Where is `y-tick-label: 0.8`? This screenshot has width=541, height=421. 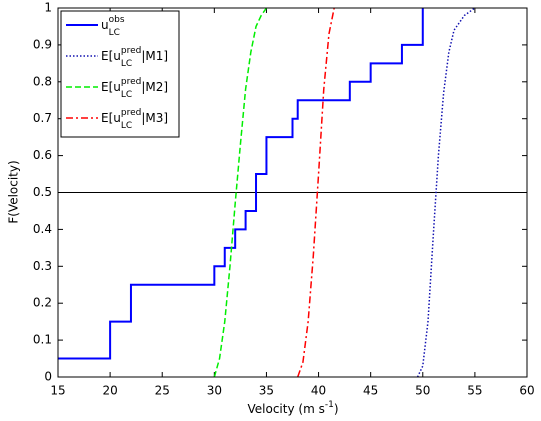
y-tick-label: 0.8 is located at coordinates (42, 81).